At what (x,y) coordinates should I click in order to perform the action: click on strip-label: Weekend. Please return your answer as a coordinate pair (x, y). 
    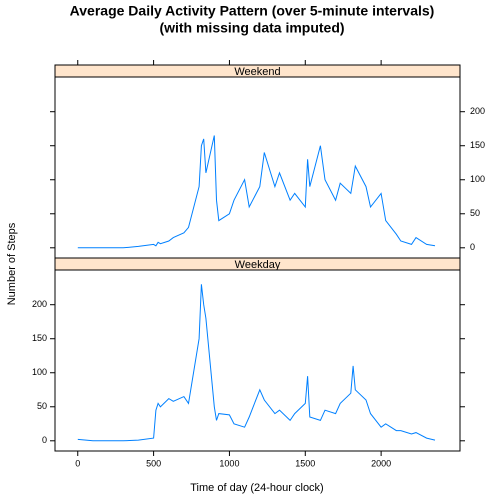
    Looking at the image, I should click on (257, 72).